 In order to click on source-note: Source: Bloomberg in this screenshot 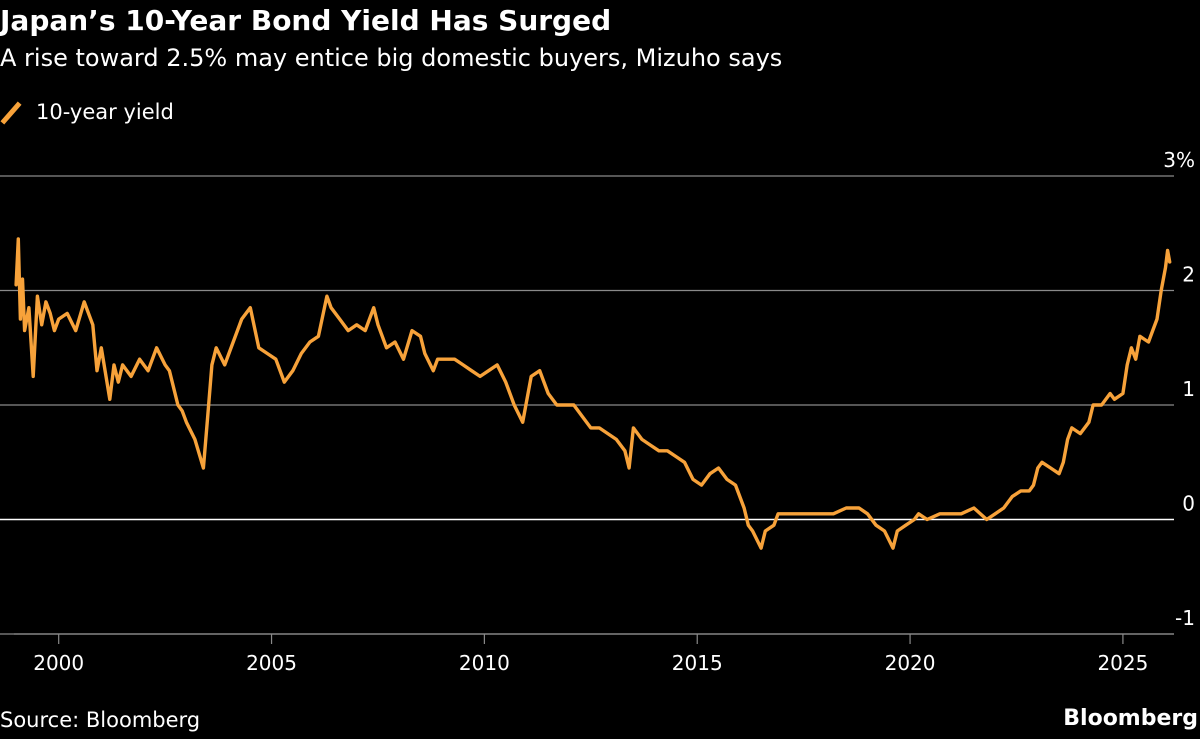, I will do `click(100, 720)`.